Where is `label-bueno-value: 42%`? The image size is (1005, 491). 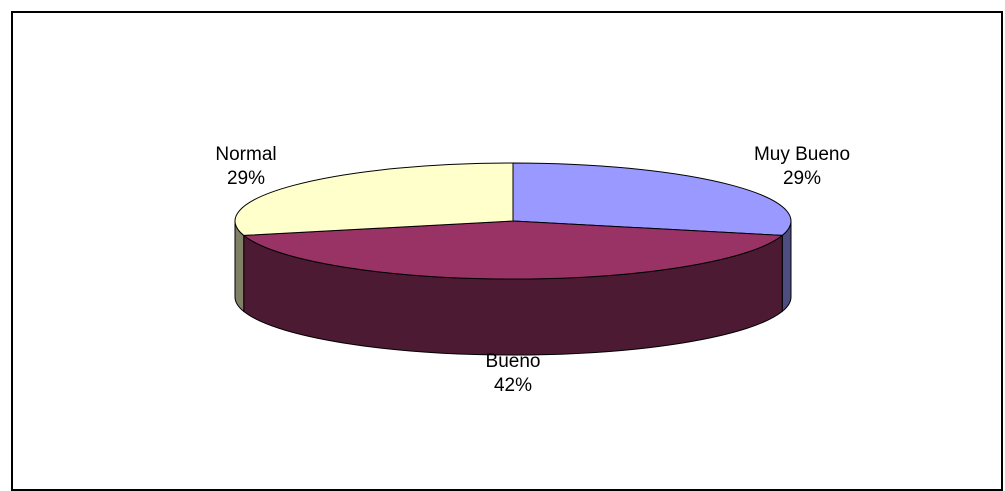
label-bueno-value: 42% is located at coordinates (513, 385).